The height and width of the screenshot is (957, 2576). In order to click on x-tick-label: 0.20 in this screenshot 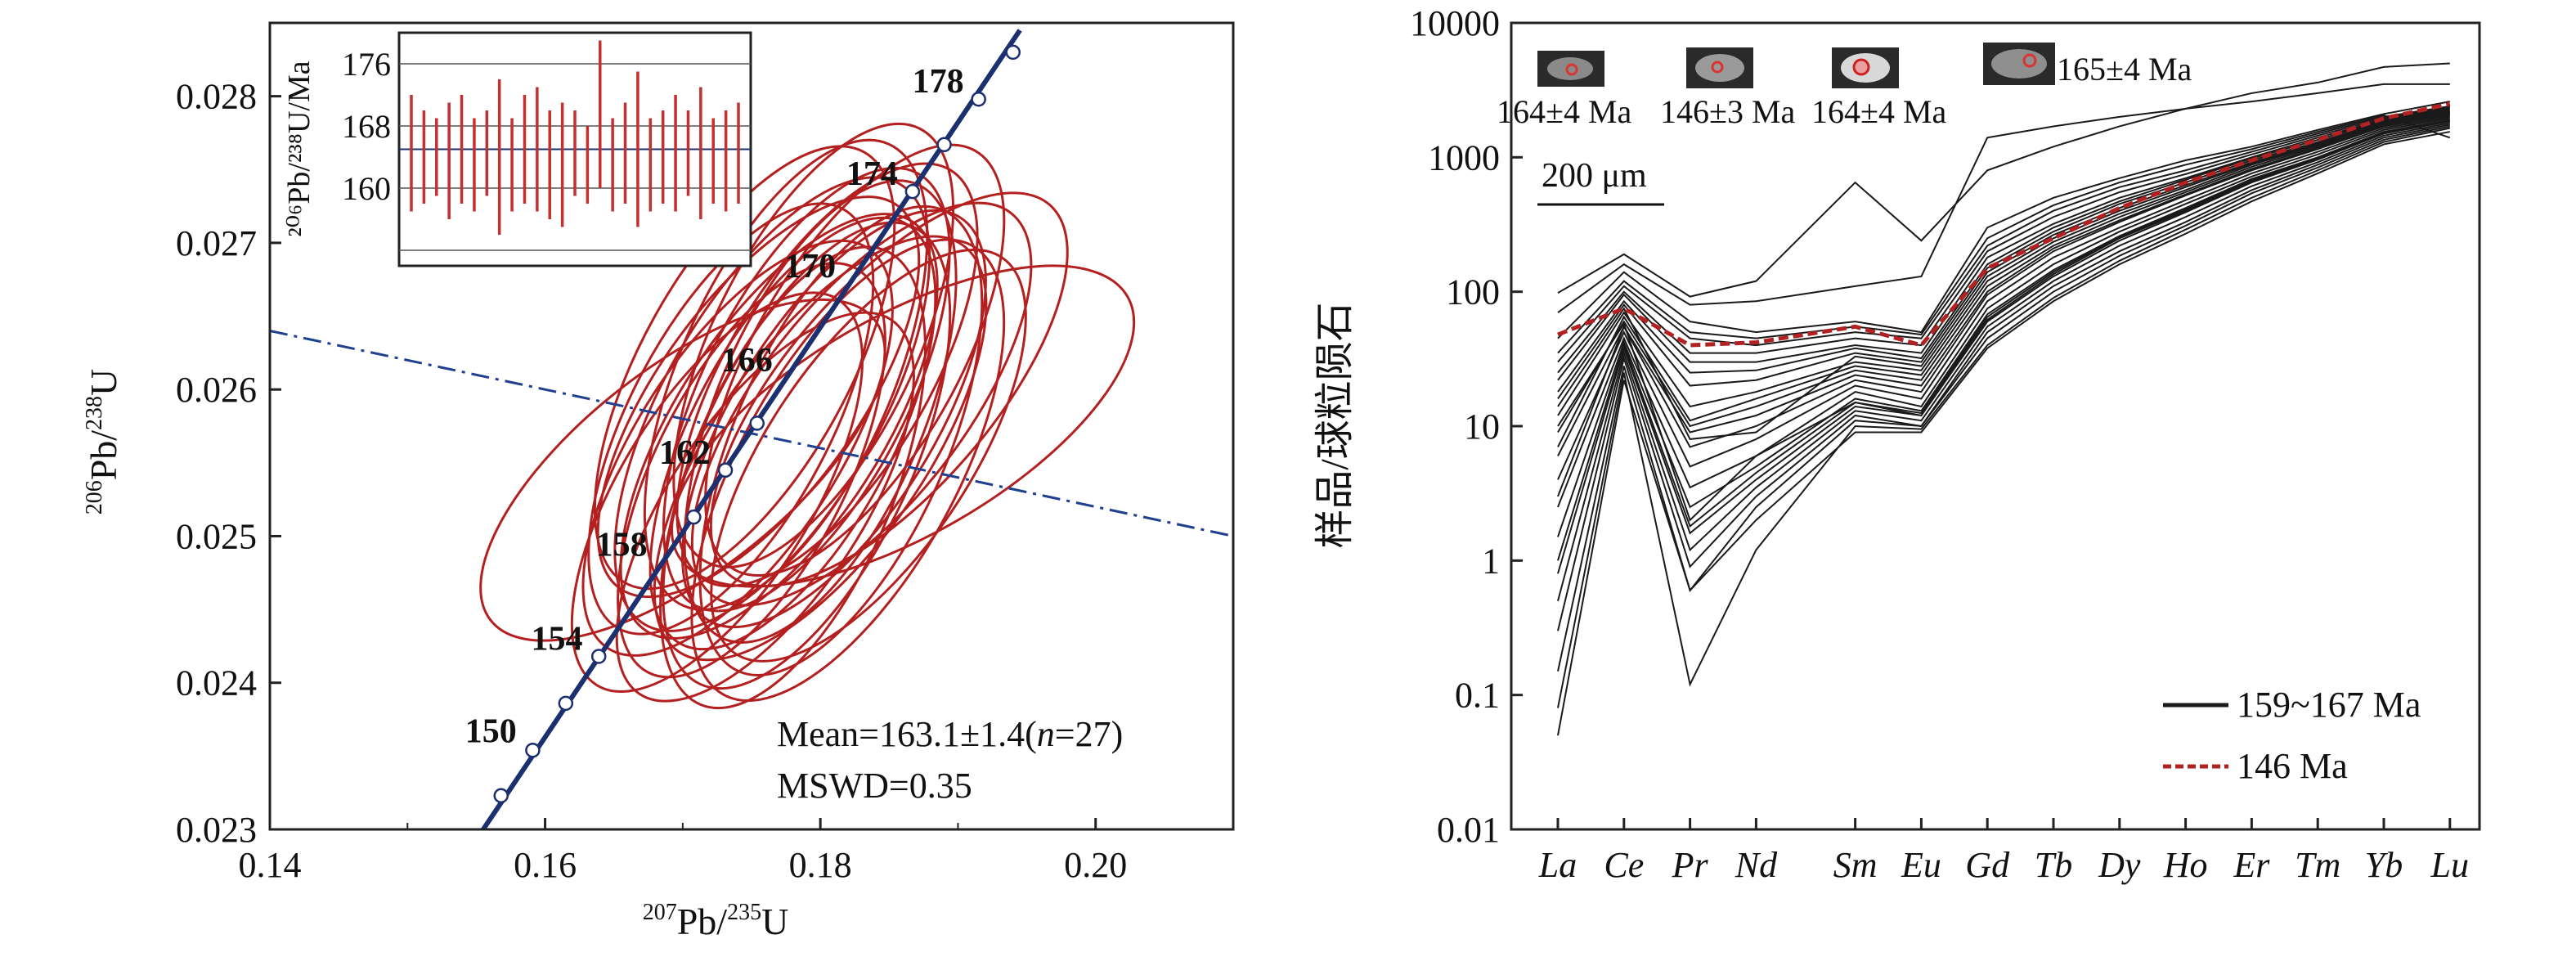, I will do `click(1095, 865)`.